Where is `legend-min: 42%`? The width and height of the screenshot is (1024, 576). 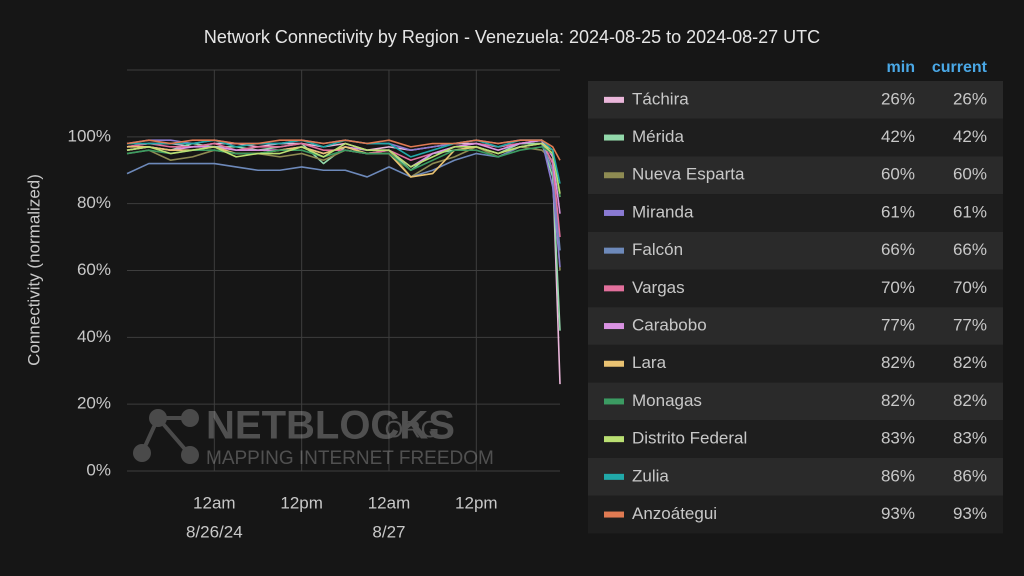 legend-min: 42% is located at coordinates (898, 136).